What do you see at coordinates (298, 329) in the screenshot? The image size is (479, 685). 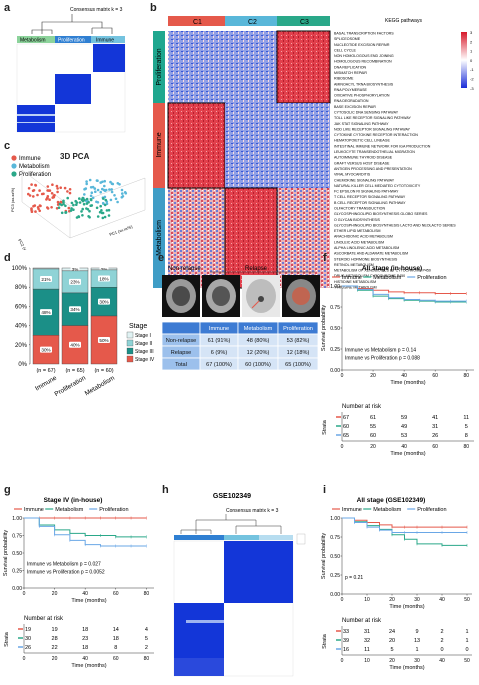 I see `e-table-cell: Proliferation` at bounding box center [298, 329].